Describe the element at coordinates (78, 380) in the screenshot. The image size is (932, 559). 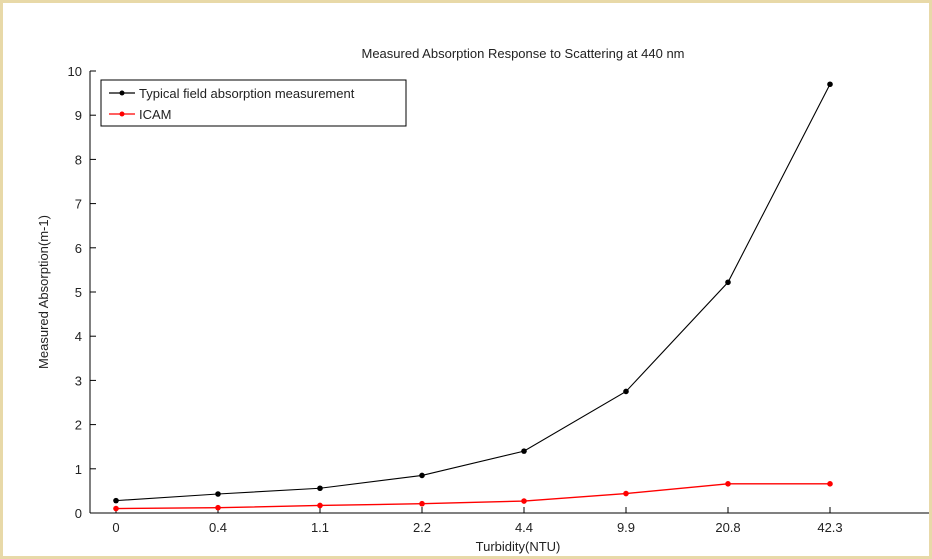
I see `y-tick-label: 3` at that location.